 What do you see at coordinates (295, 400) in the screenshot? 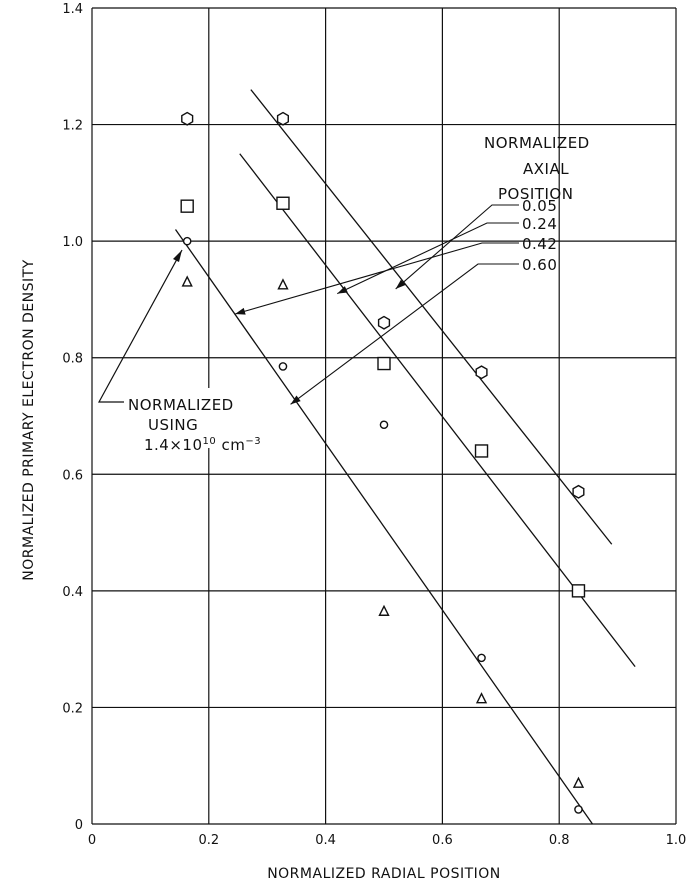
I see `legend-arrow-head-0.60` at bounding box center [295, 400].